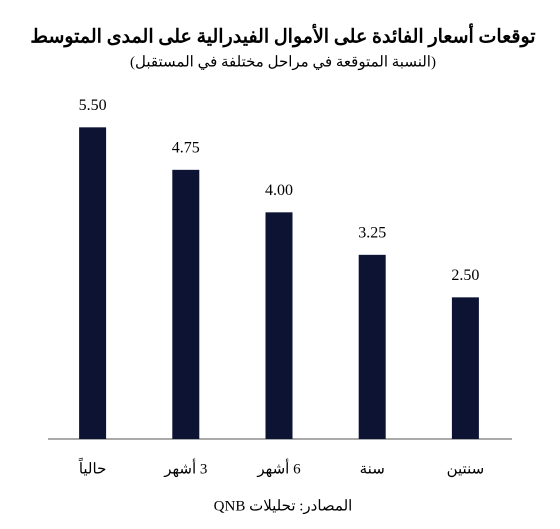 This screenshot has height=529, width=560. I want to click on value-label: 2.50, so click(465, 275).